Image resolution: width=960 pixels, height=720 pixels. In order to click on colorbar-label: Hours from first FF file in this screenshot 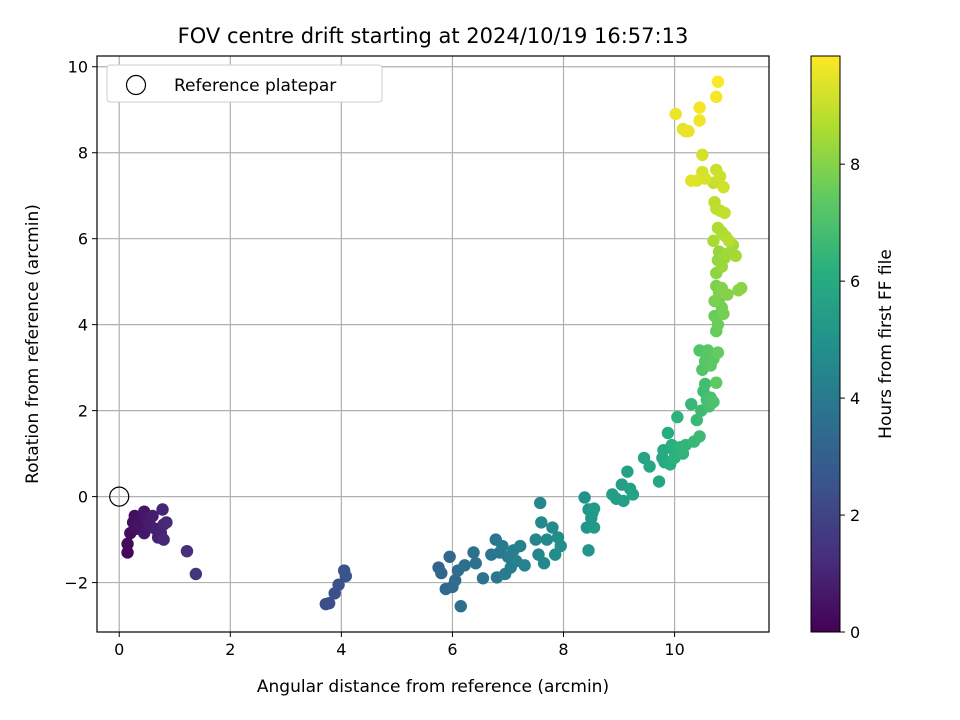, I will do `click(886, 344)`.